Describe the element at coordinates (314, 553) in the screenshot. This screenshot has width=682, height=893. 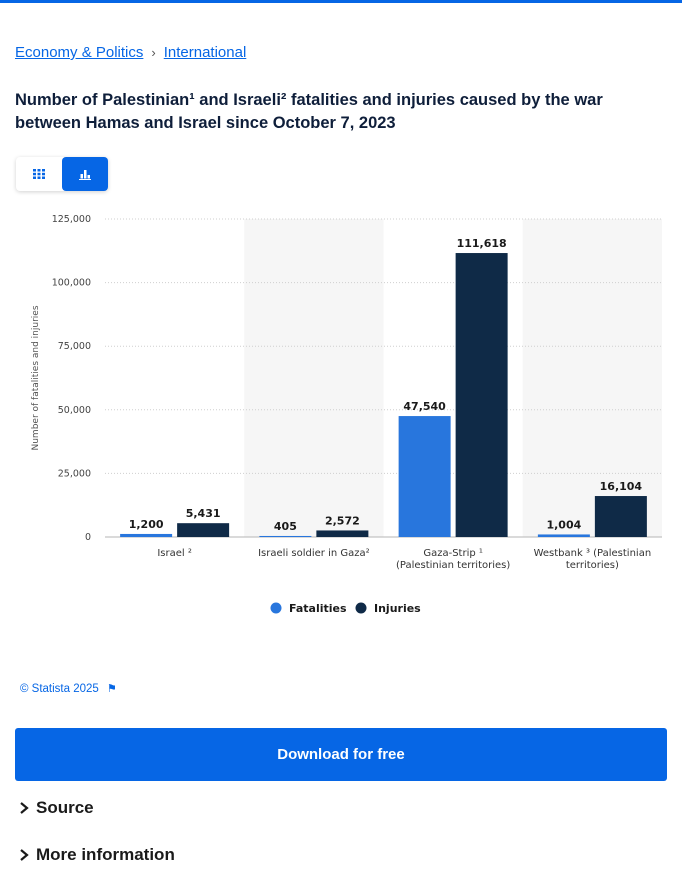
I see `x-tick-label: Israeli soldier in Gaza²` at that location.